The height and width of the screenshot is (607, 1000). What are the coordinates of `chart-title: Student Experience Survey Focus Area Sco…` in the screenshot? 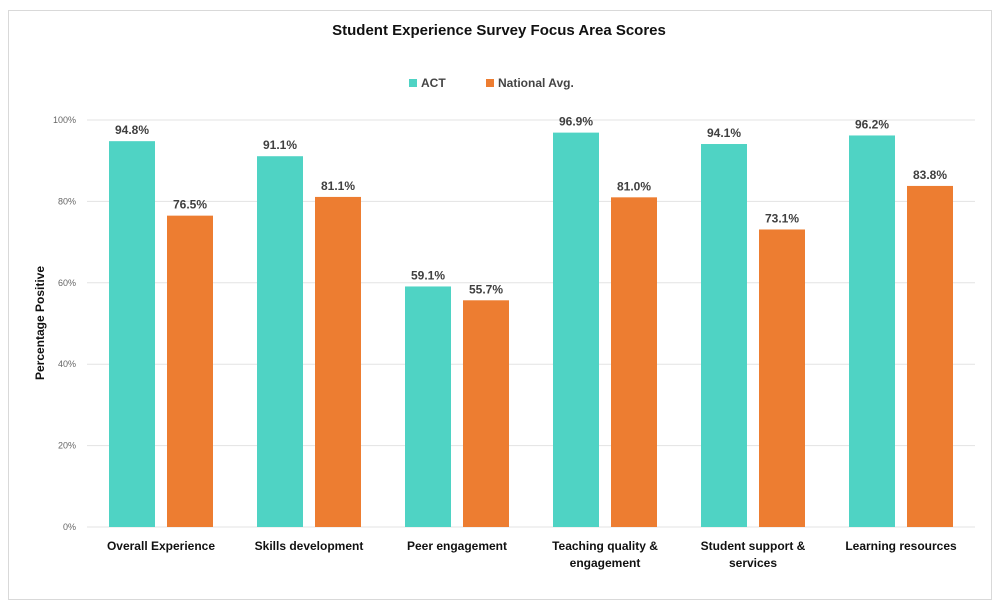 It's located at (499, 30).